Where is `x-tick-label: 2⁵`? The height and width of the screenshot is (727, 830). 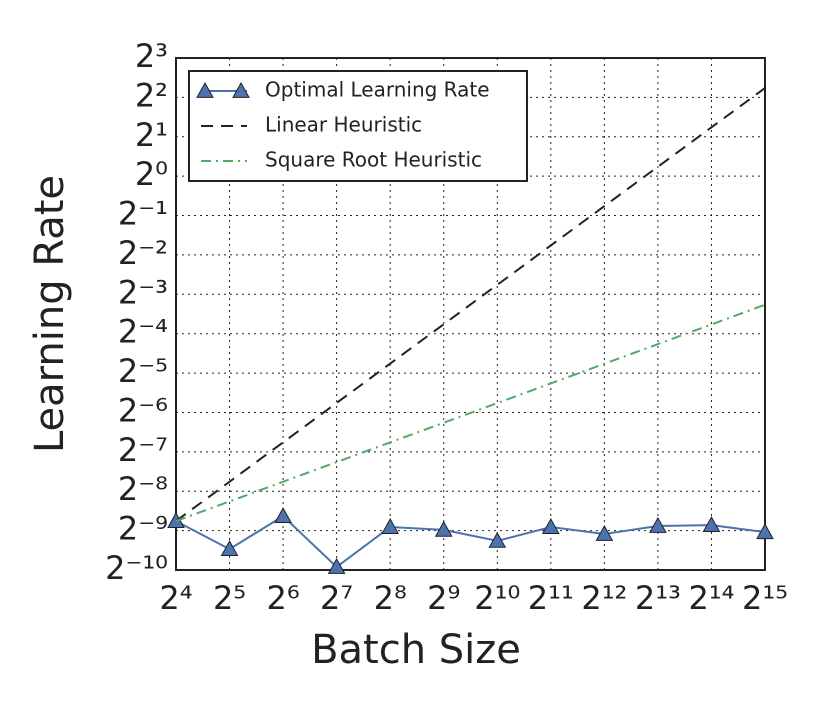
x-tick-label: 2⁵ is located at coordinates (229, 598).